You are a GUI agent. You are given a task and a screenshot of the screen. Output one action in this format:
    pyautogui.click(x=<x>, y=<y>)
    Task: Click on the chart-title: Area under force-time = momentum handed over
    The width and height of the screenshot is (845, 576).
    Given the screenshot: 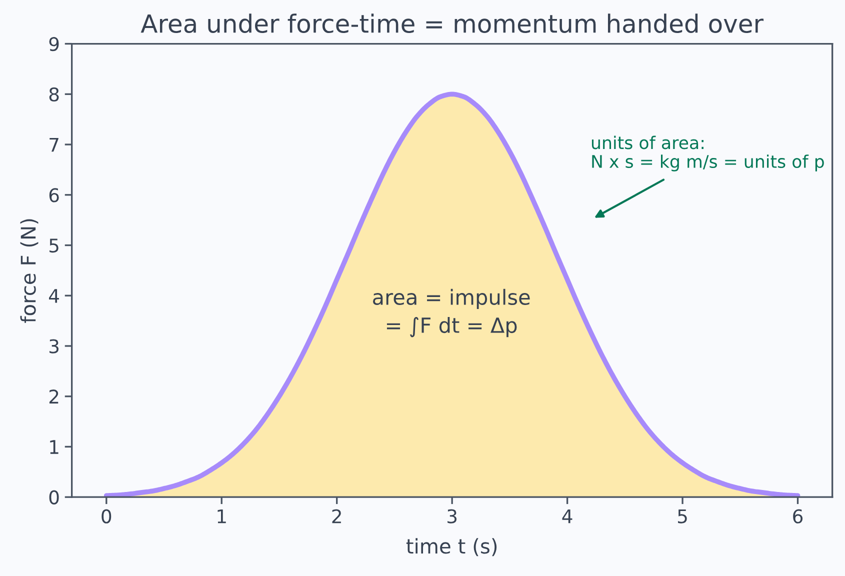 What is the action you would take?
    pyautogui.click(x=452, y=24)
    